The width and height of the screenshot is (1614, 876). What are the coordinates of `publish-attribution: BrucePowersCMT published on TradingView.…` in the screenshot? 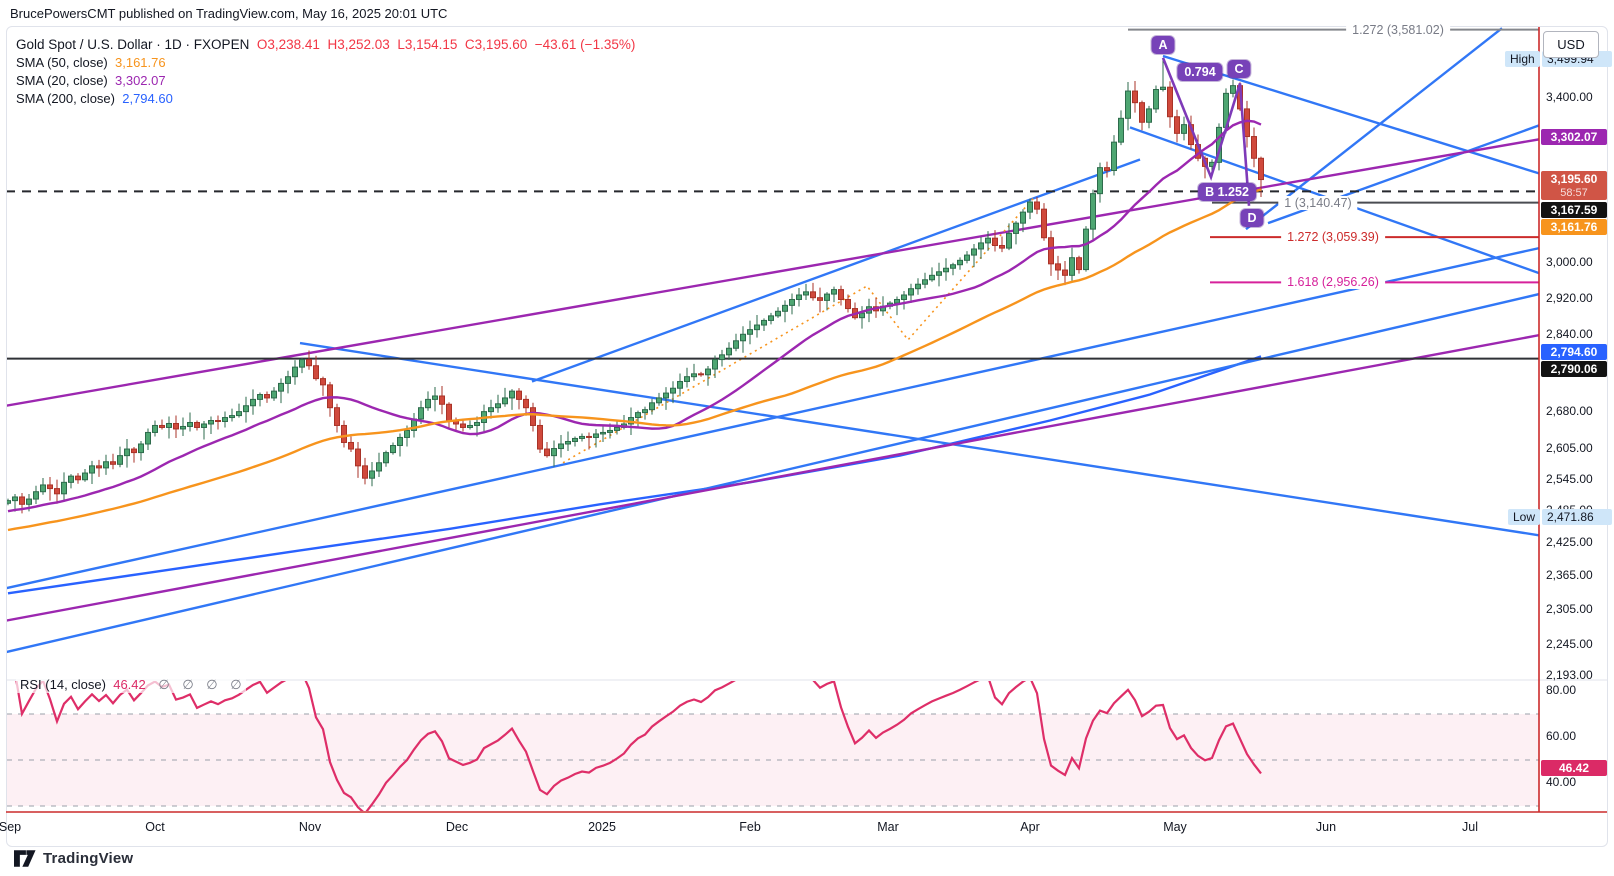 It's located at (229, 13).